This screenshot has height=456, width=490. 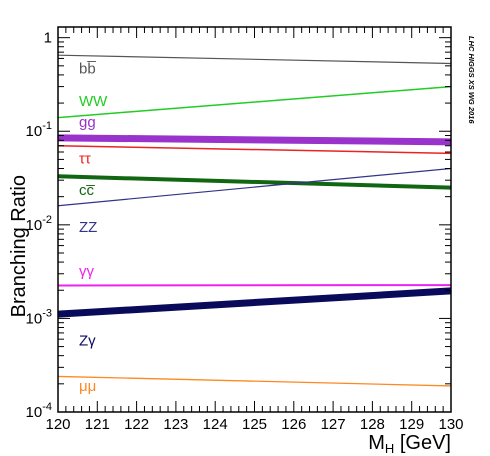 I want to click on x-tick-label: 130, so click(x=450, y=424).